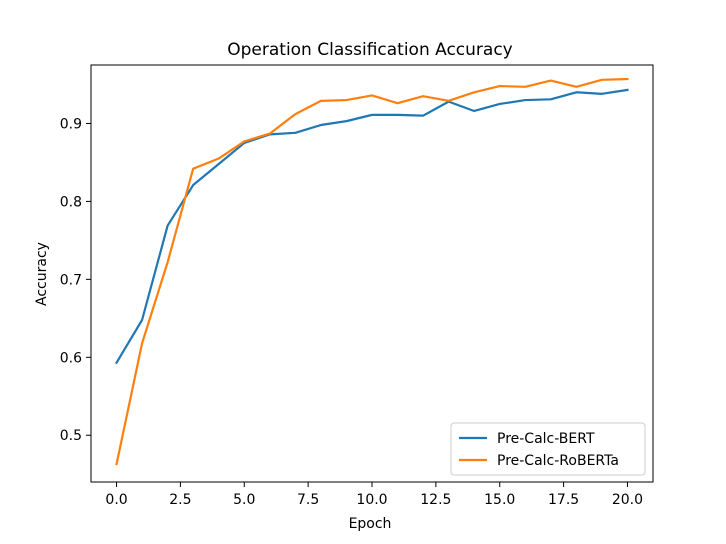  What do you see at coordinates (563, 500) in the screenshot?
I see `x-tick-label: 17.5` at bounding box center [563, 500].